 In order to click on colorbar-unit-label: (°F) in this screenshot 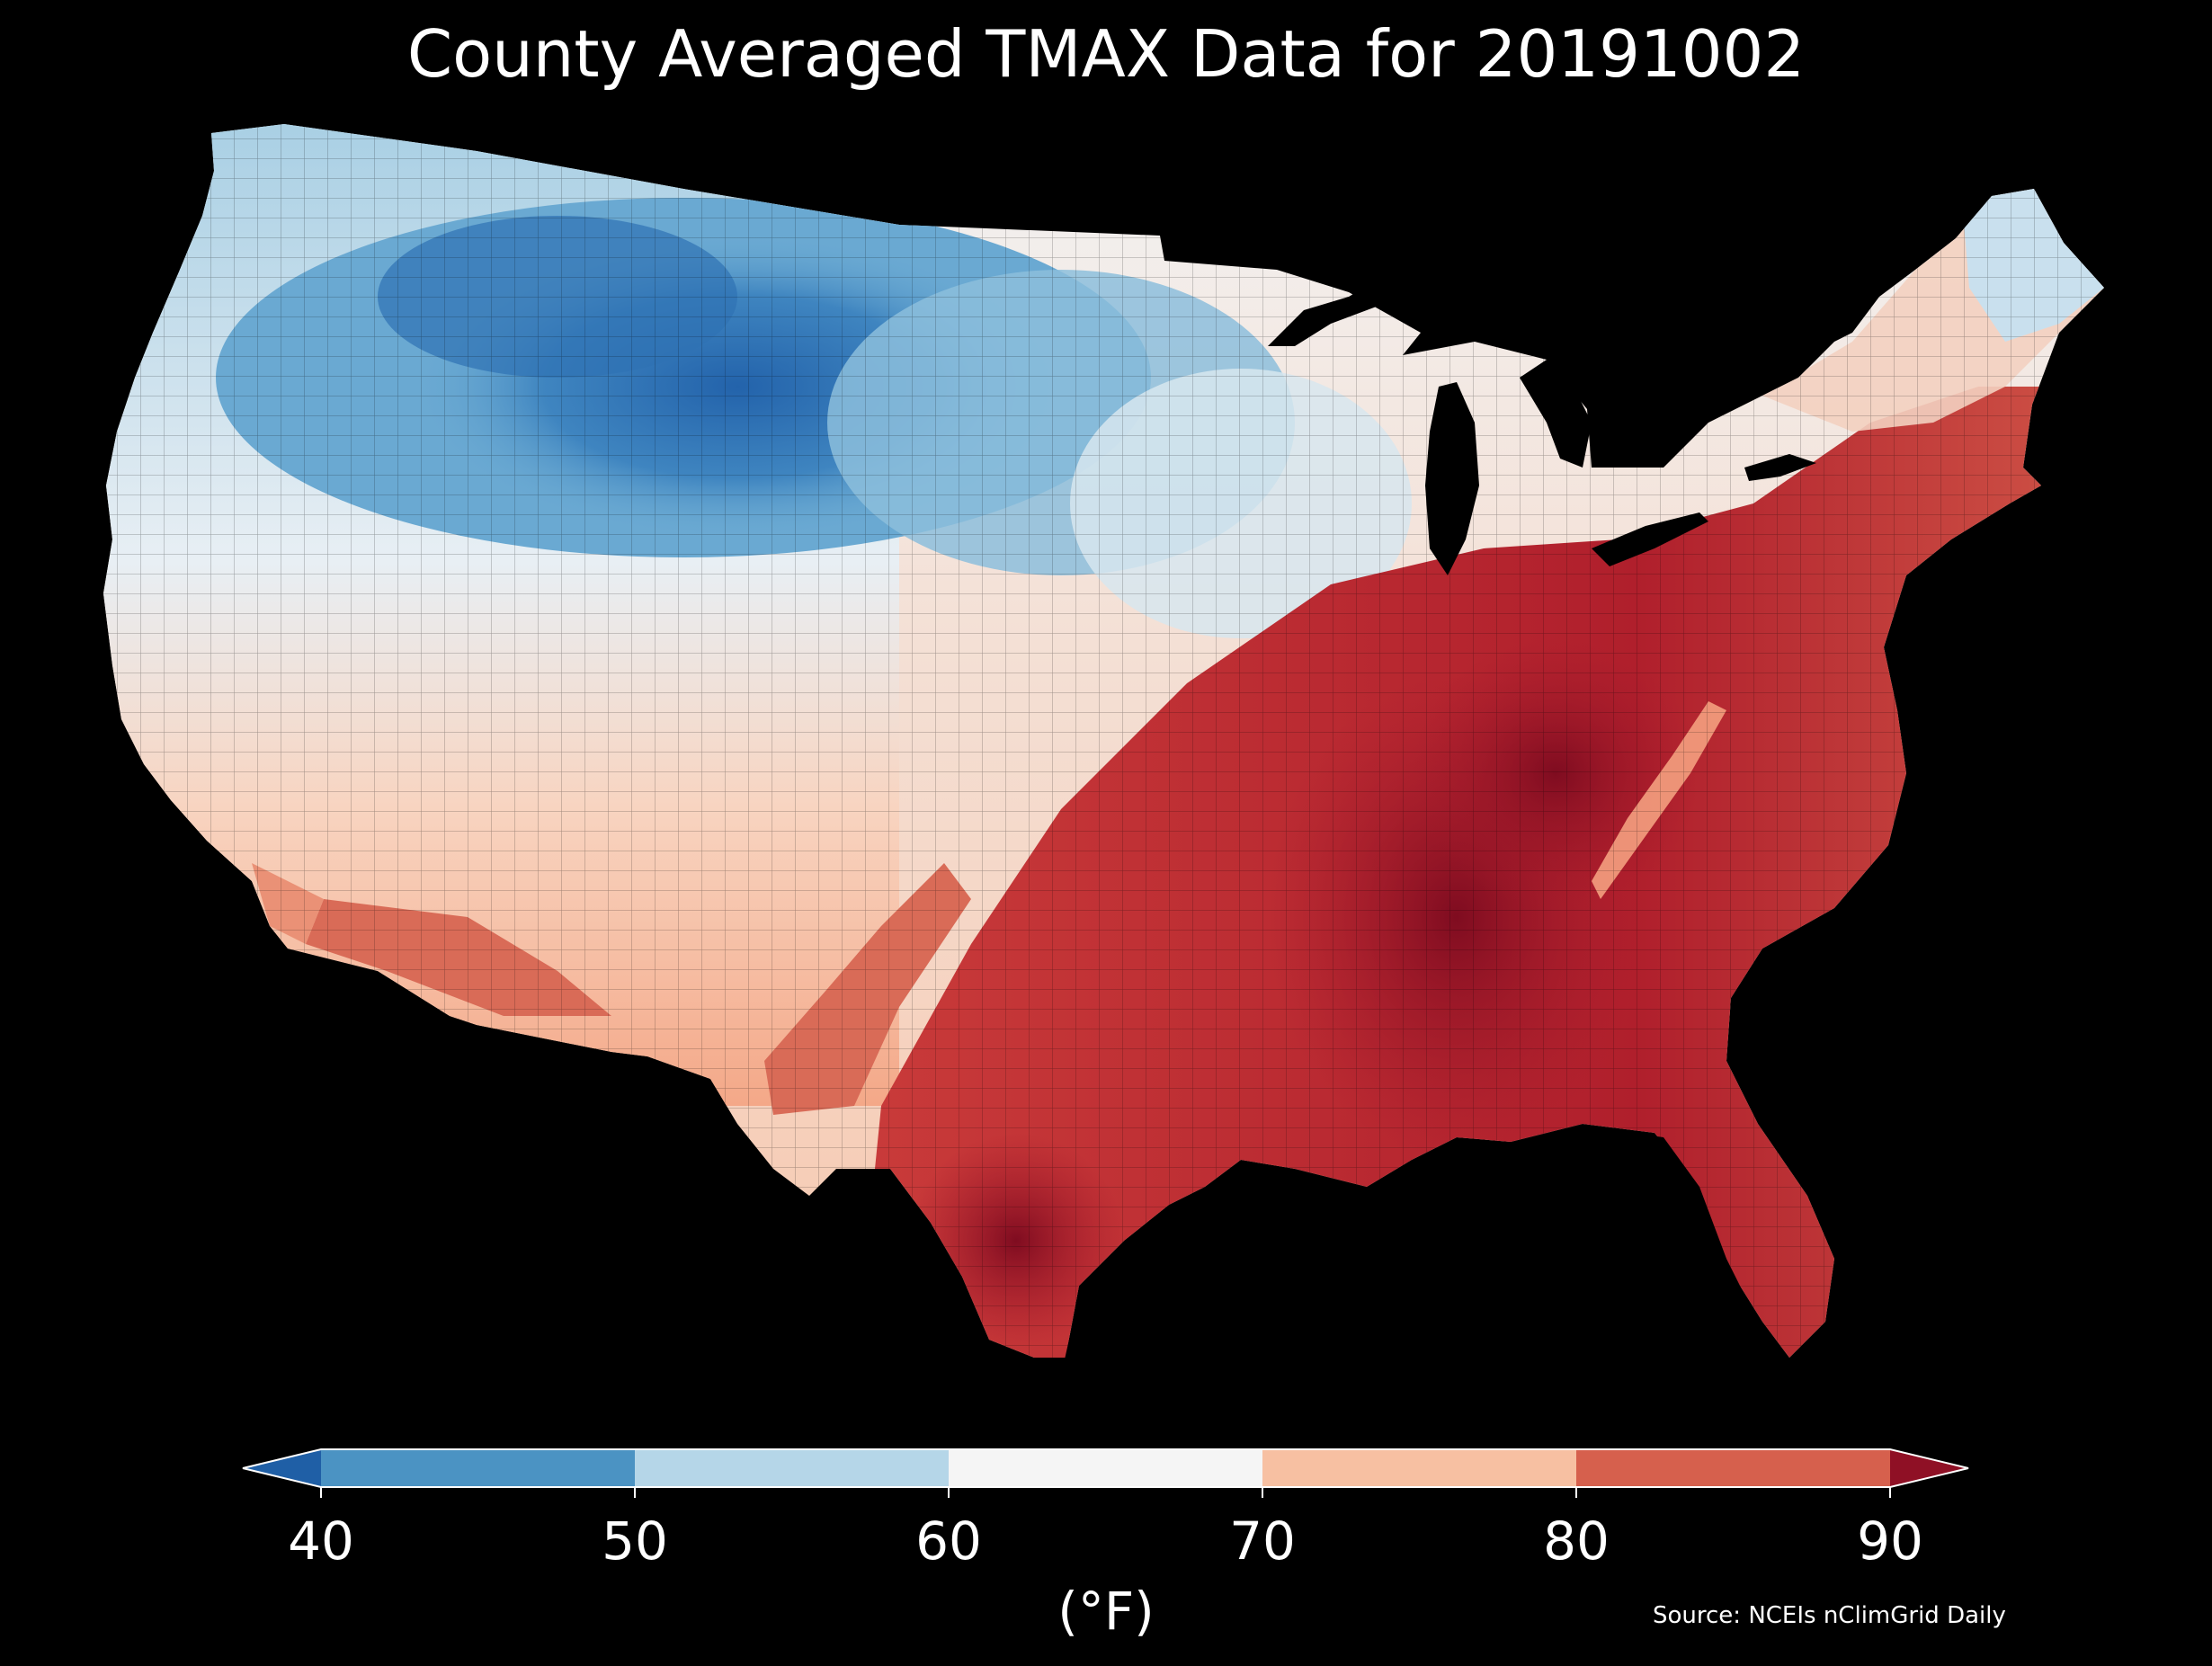, I will do `click(1106, 1612)`.